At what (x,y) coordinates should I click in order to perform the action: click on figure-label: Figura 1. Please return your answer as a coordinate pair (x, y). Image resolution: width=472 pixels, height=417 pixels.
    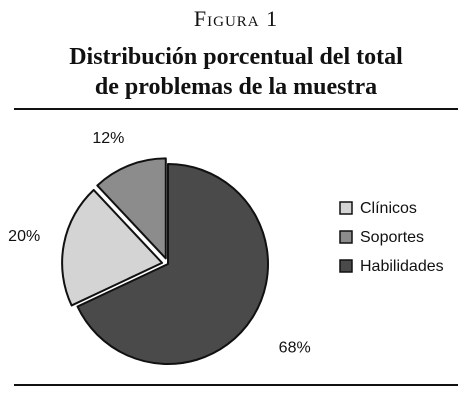
    Looking at the image, I should click on (236, 18).